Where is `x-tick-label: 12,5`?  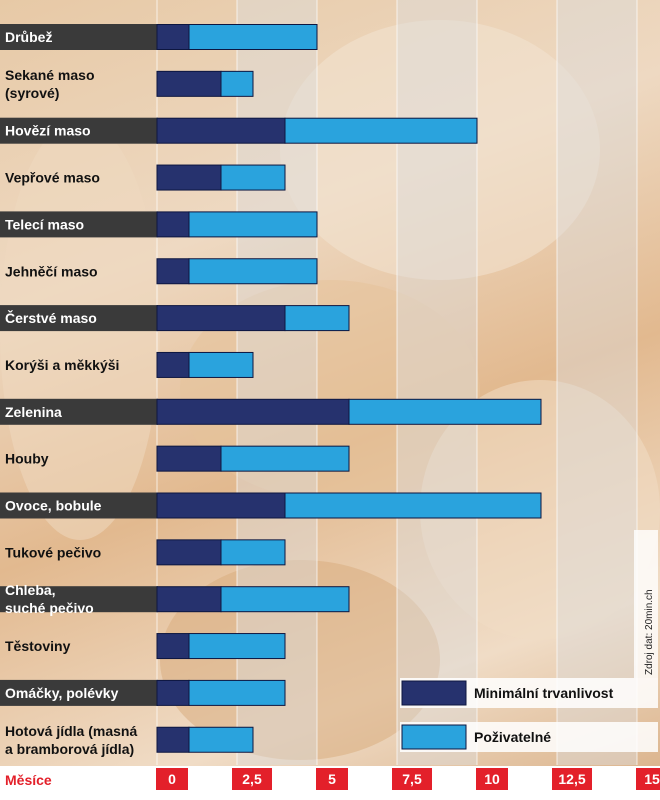
x-tick-label: 12,5 is located at coordinates (571, 779).